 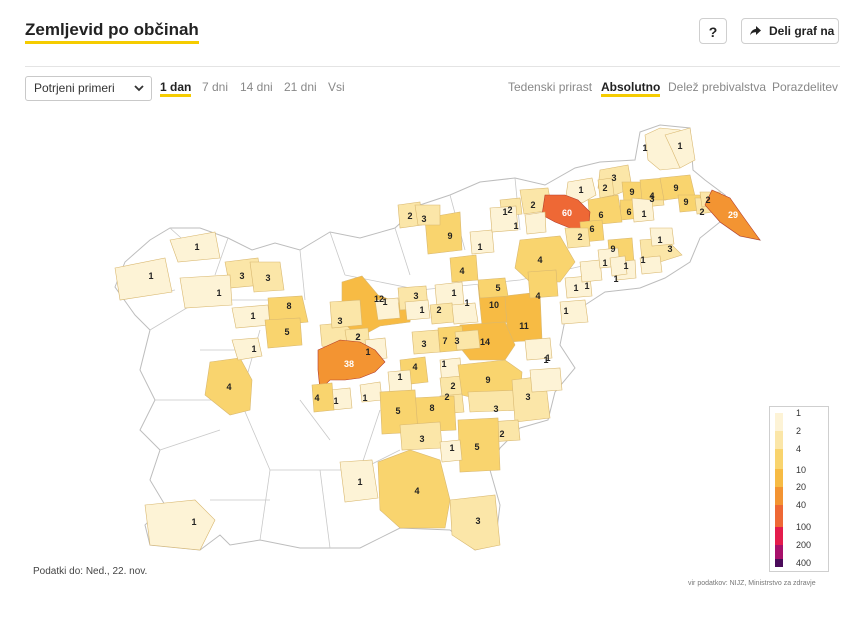 What do you see at coordinates (288, 306) in the screenshot?
I see `municipality-value-label: 8` at bounding box center [288, 306].